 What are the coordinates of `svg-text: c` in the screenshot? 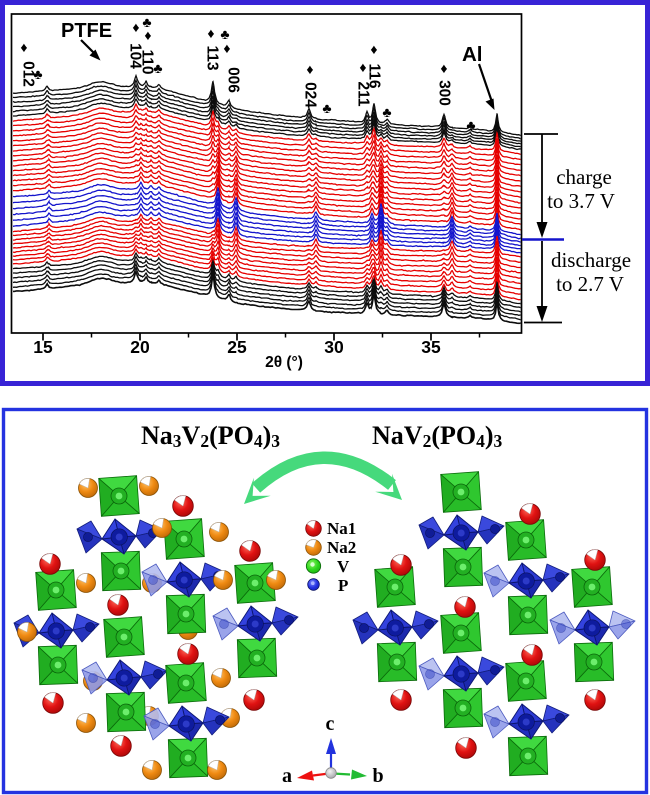 It's located at (330, 724).